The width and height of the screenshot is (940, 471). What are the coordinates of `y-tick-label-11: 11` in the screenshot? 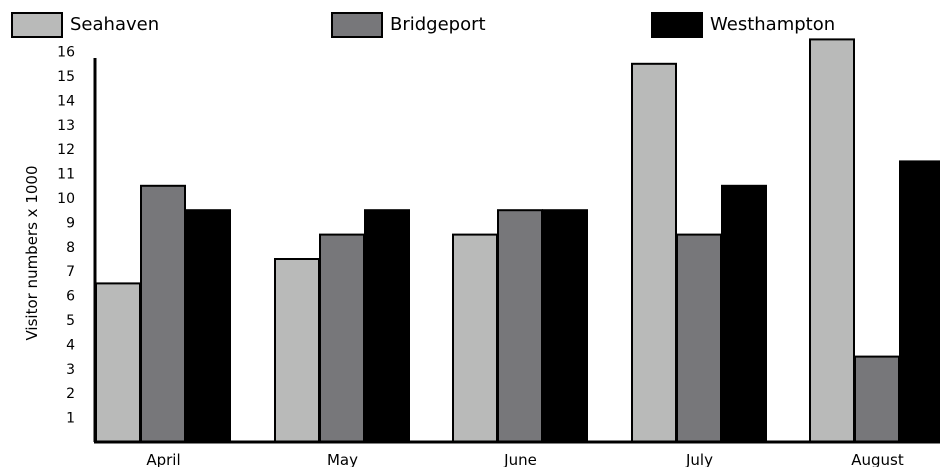 It's located at (66, 175).